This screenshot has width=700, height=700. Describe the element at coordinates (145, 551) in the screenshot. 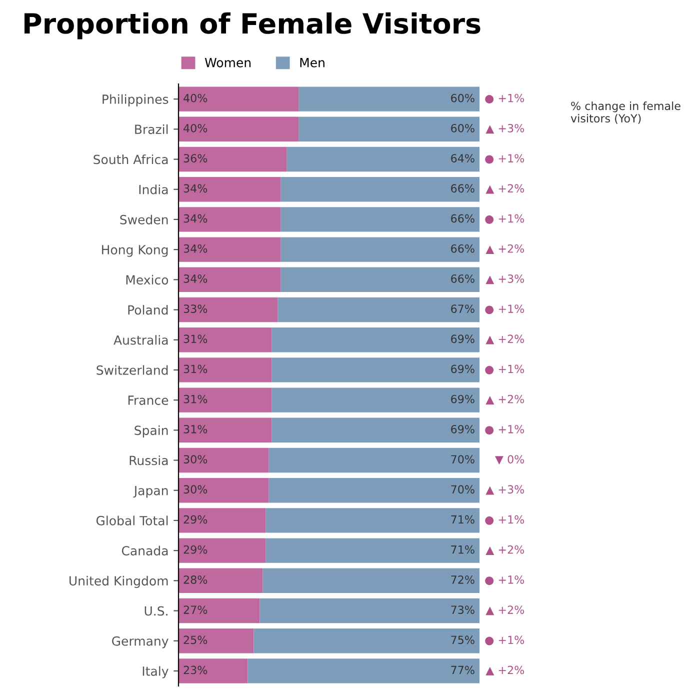

I see `y-tick-label: Canada` at that location.